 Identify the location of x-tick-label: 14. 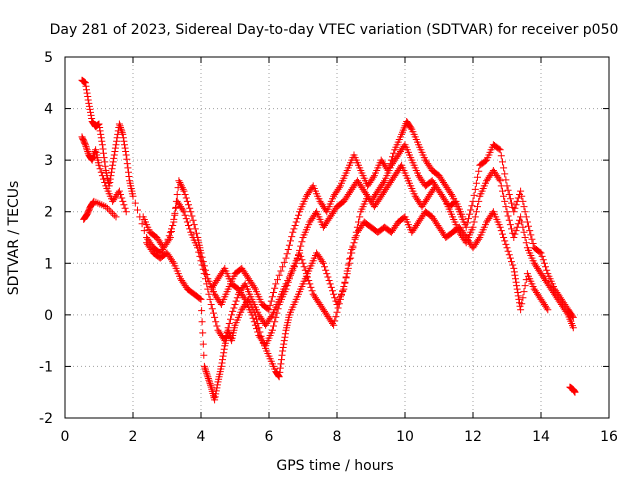
(541, 437).